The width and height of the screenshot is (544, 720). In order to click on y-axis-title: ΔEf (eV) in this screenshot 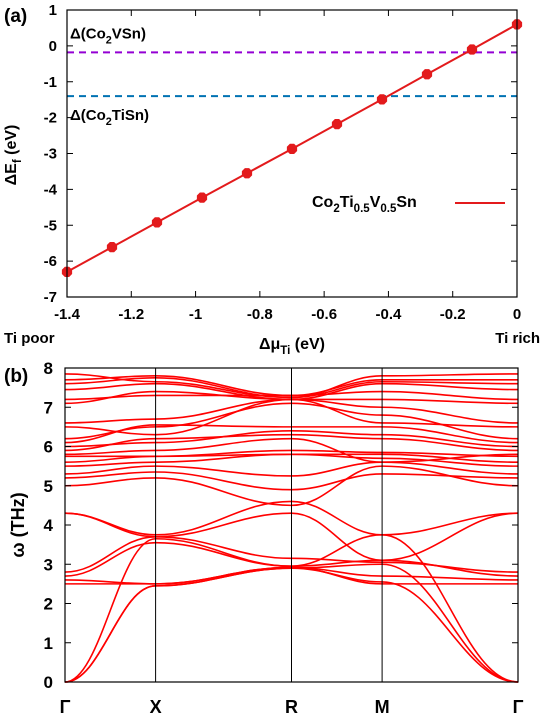, I will do `click(13, 155)`.